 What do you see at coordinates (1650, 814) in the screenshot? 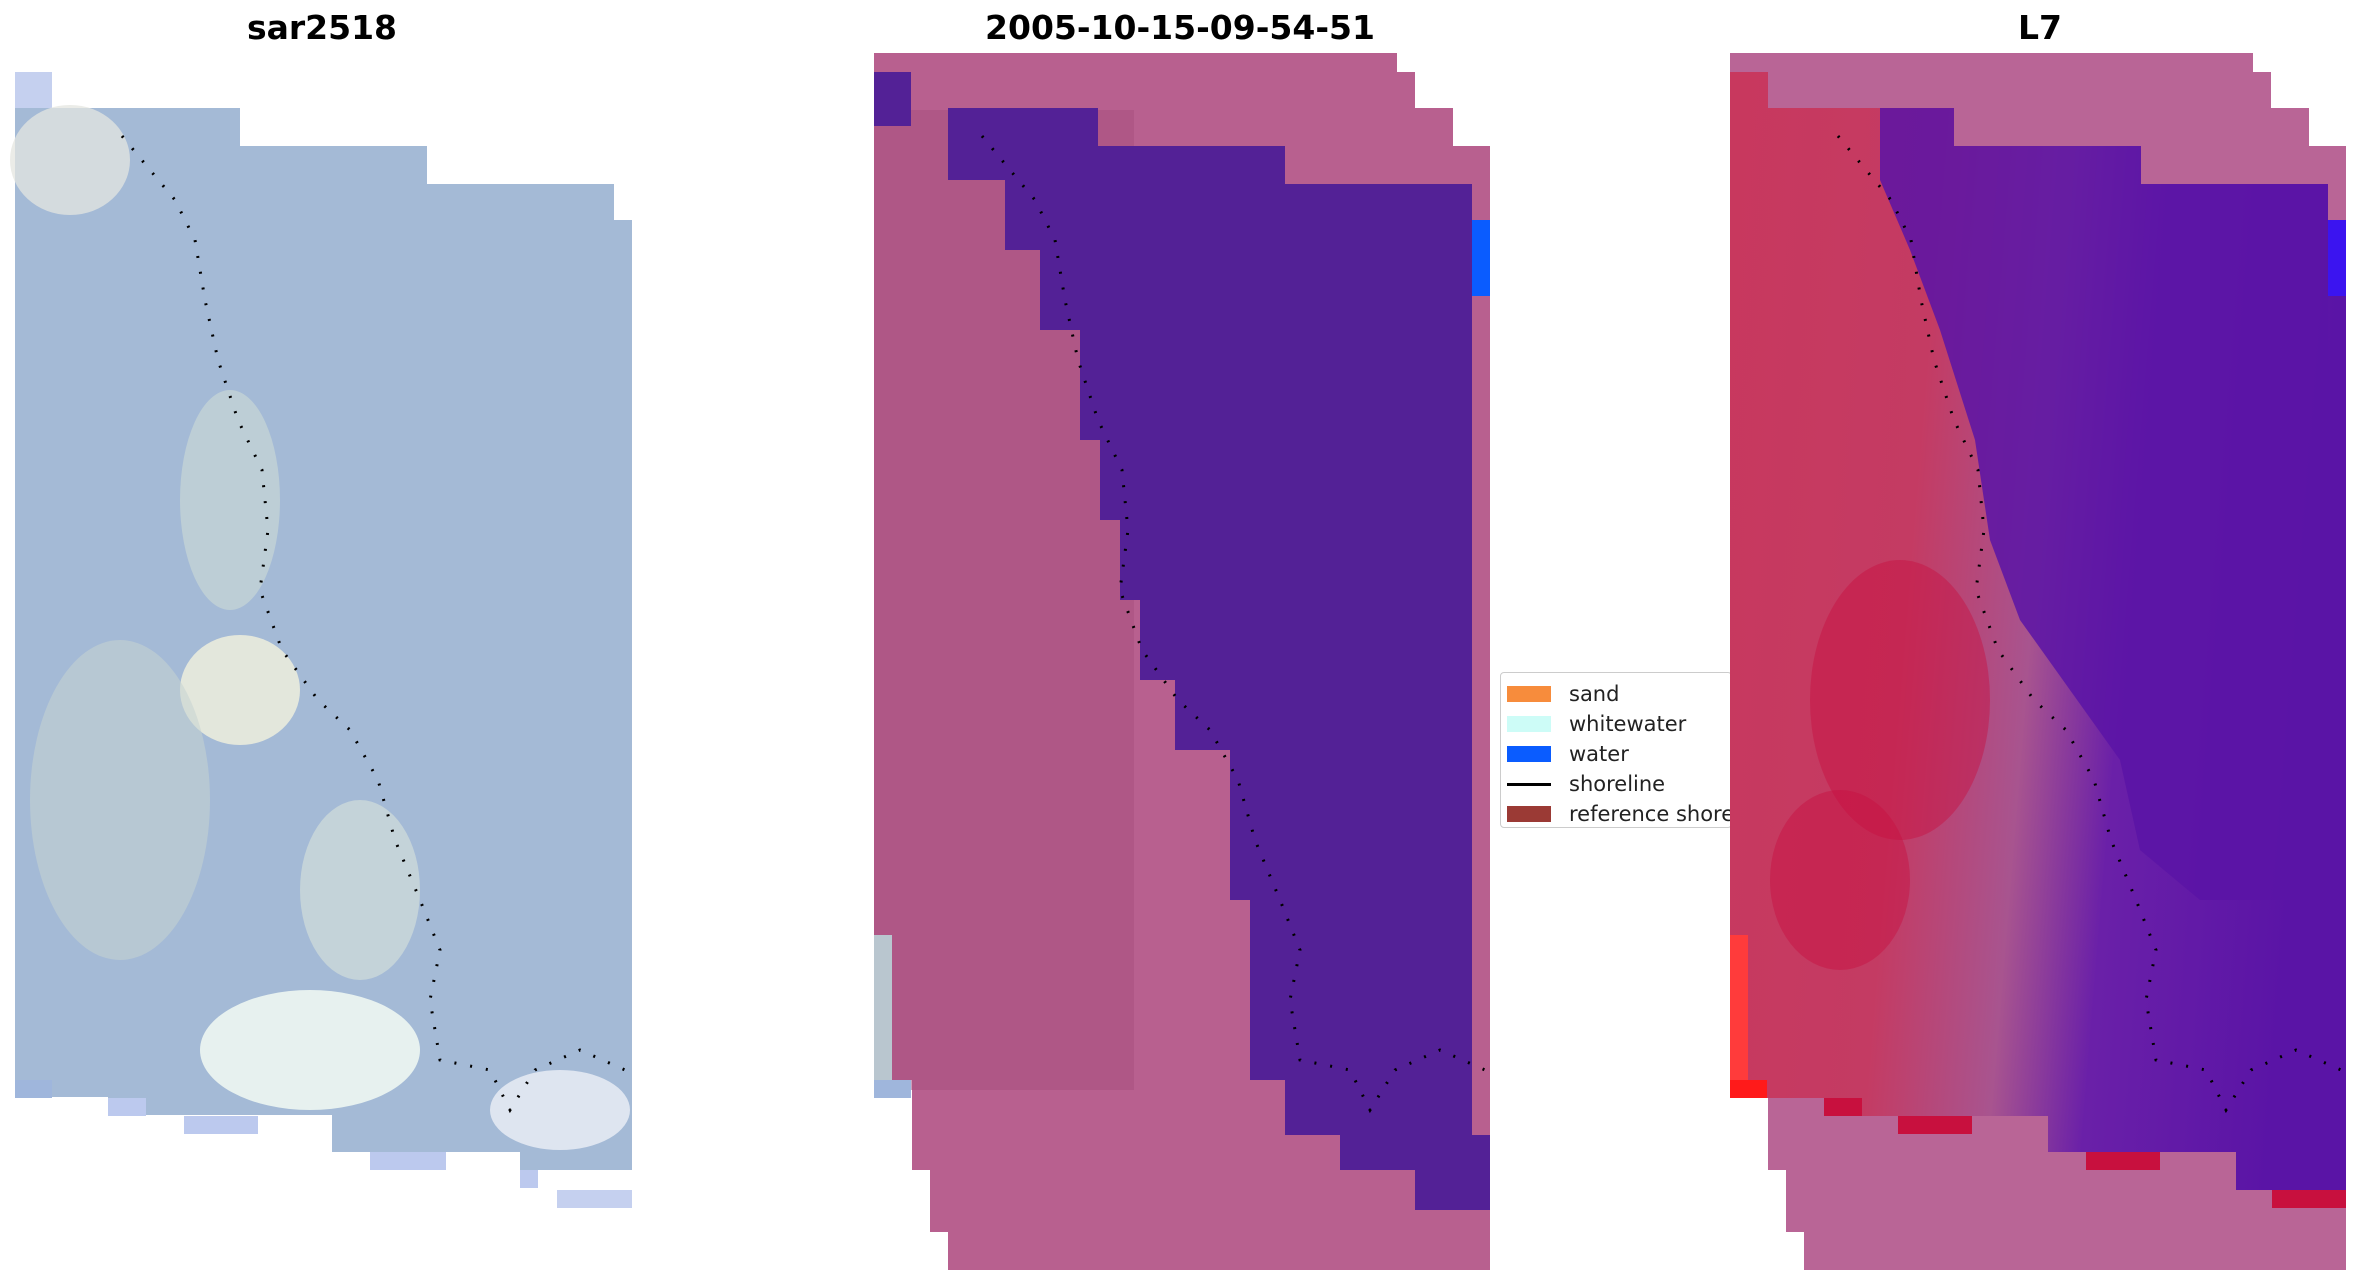
I see `legend-label: reference shore` at bounding box center [1650, 814].